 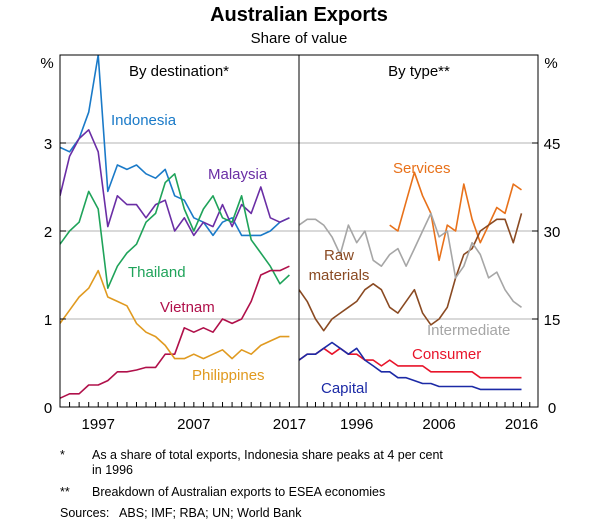 I want to click on label-capital: Capital, so click(x=344, y=388).